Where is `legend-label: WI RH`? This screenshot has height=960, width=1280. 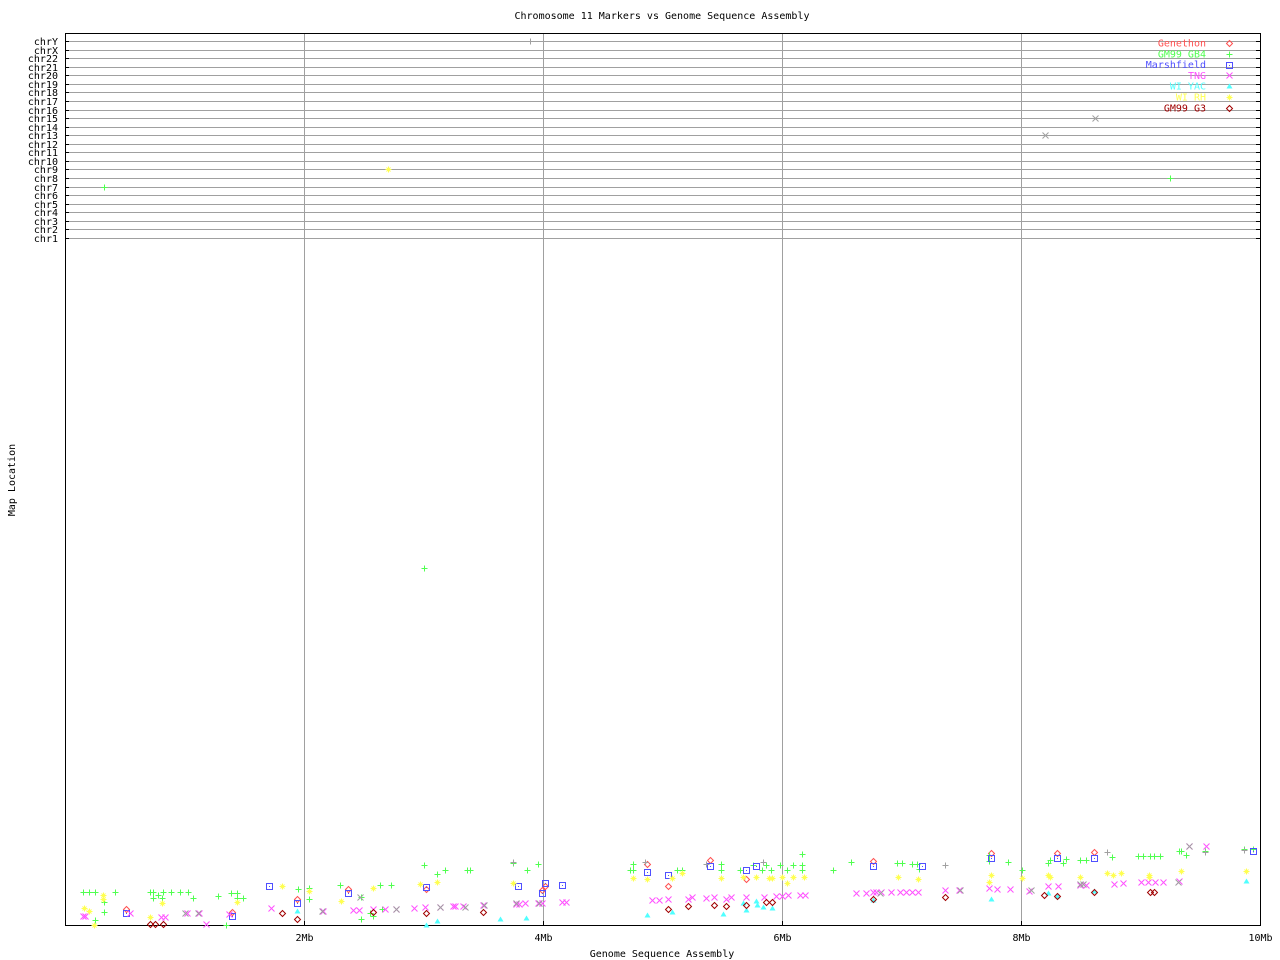 legend-label: WI RH is located at coordinates (1191, 98).